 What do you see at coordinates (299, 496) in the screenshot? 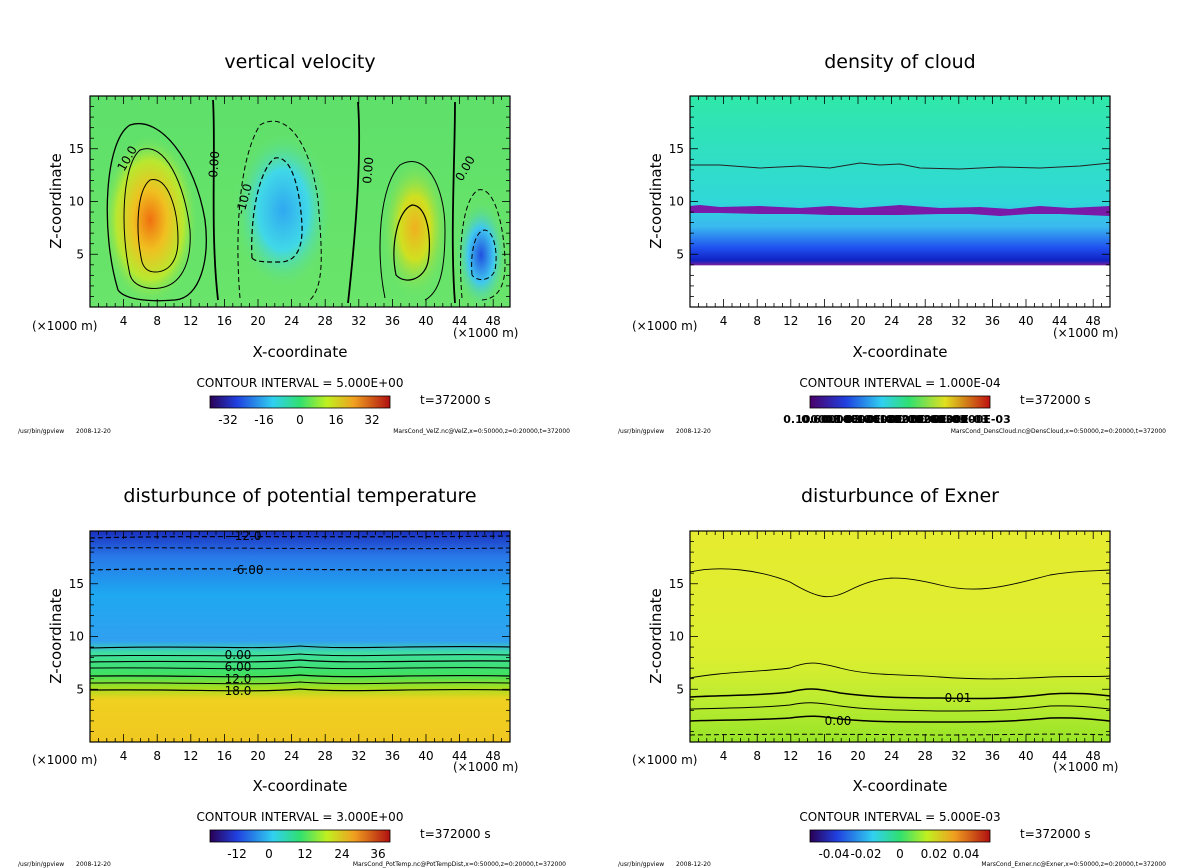
I see `panel-title: disturbunce of potential temperature` at bounding box center [299, 496].